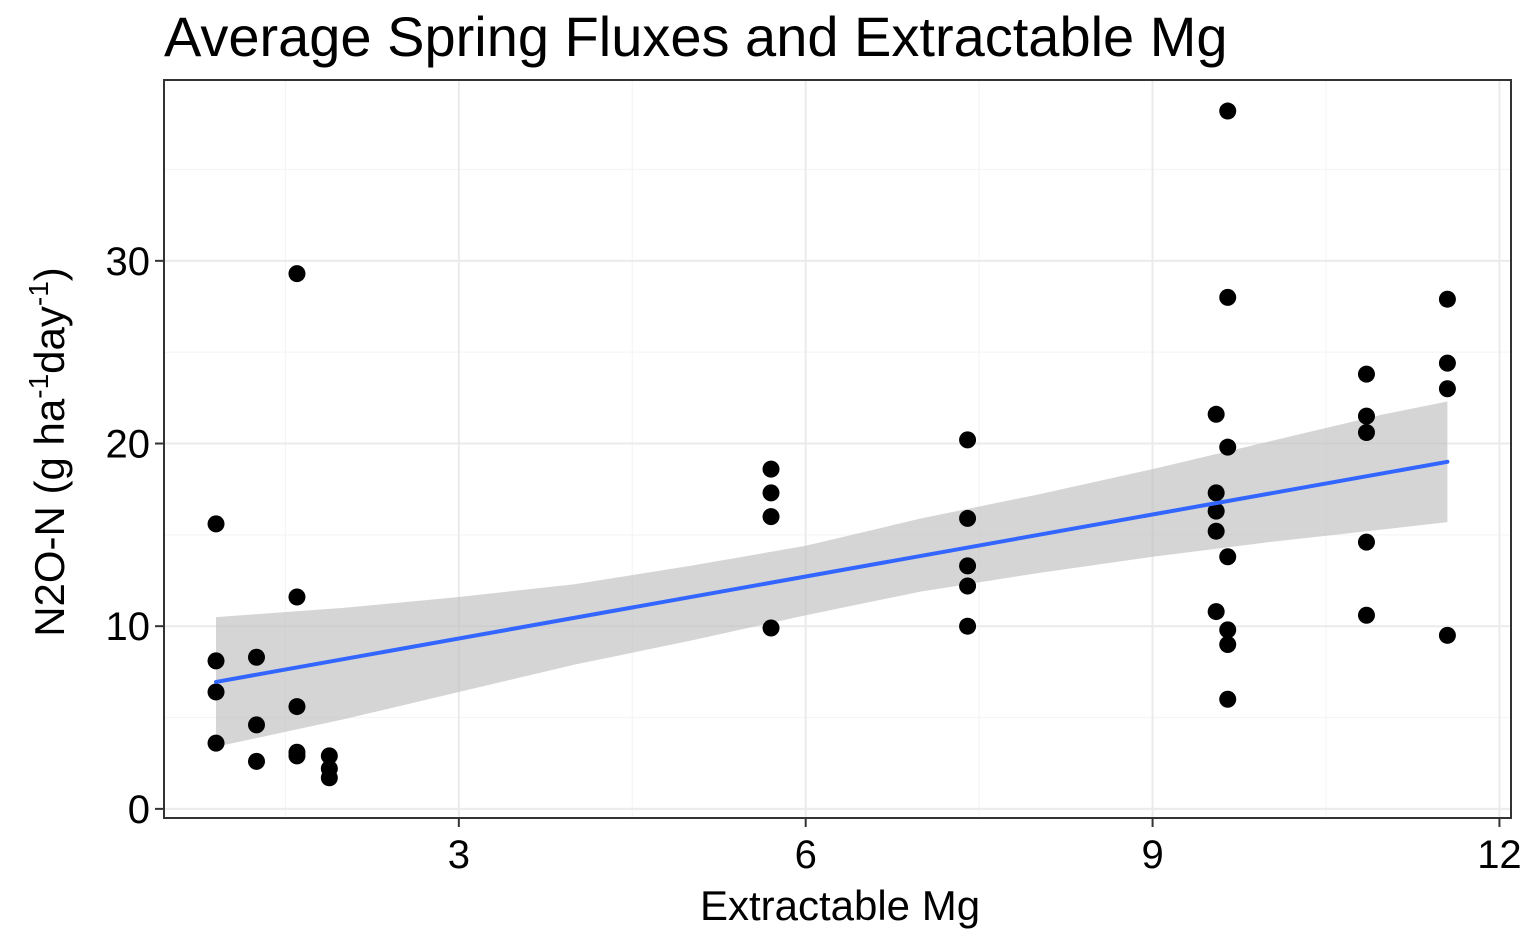  I want to click on x-tick-label: 3, so click(459, 855).